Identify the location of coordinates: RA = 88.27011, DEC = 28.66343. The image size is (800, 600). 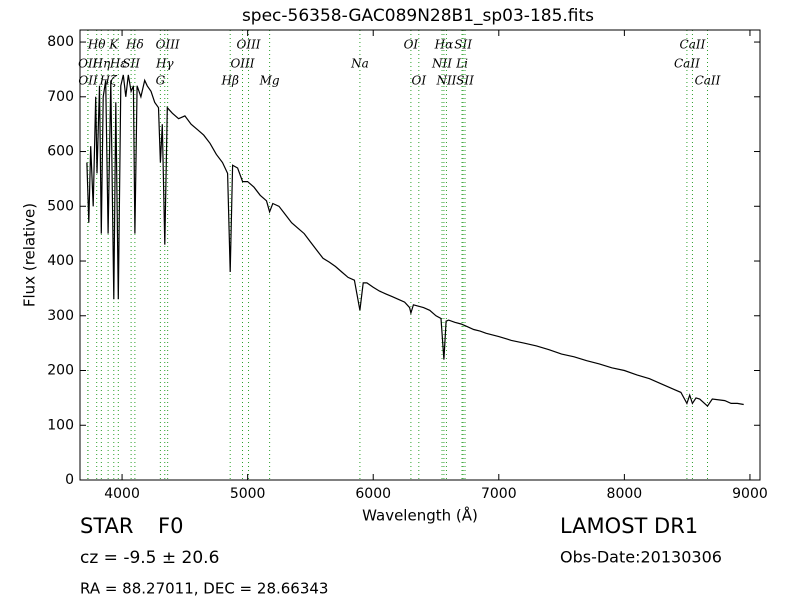
(204, 589).